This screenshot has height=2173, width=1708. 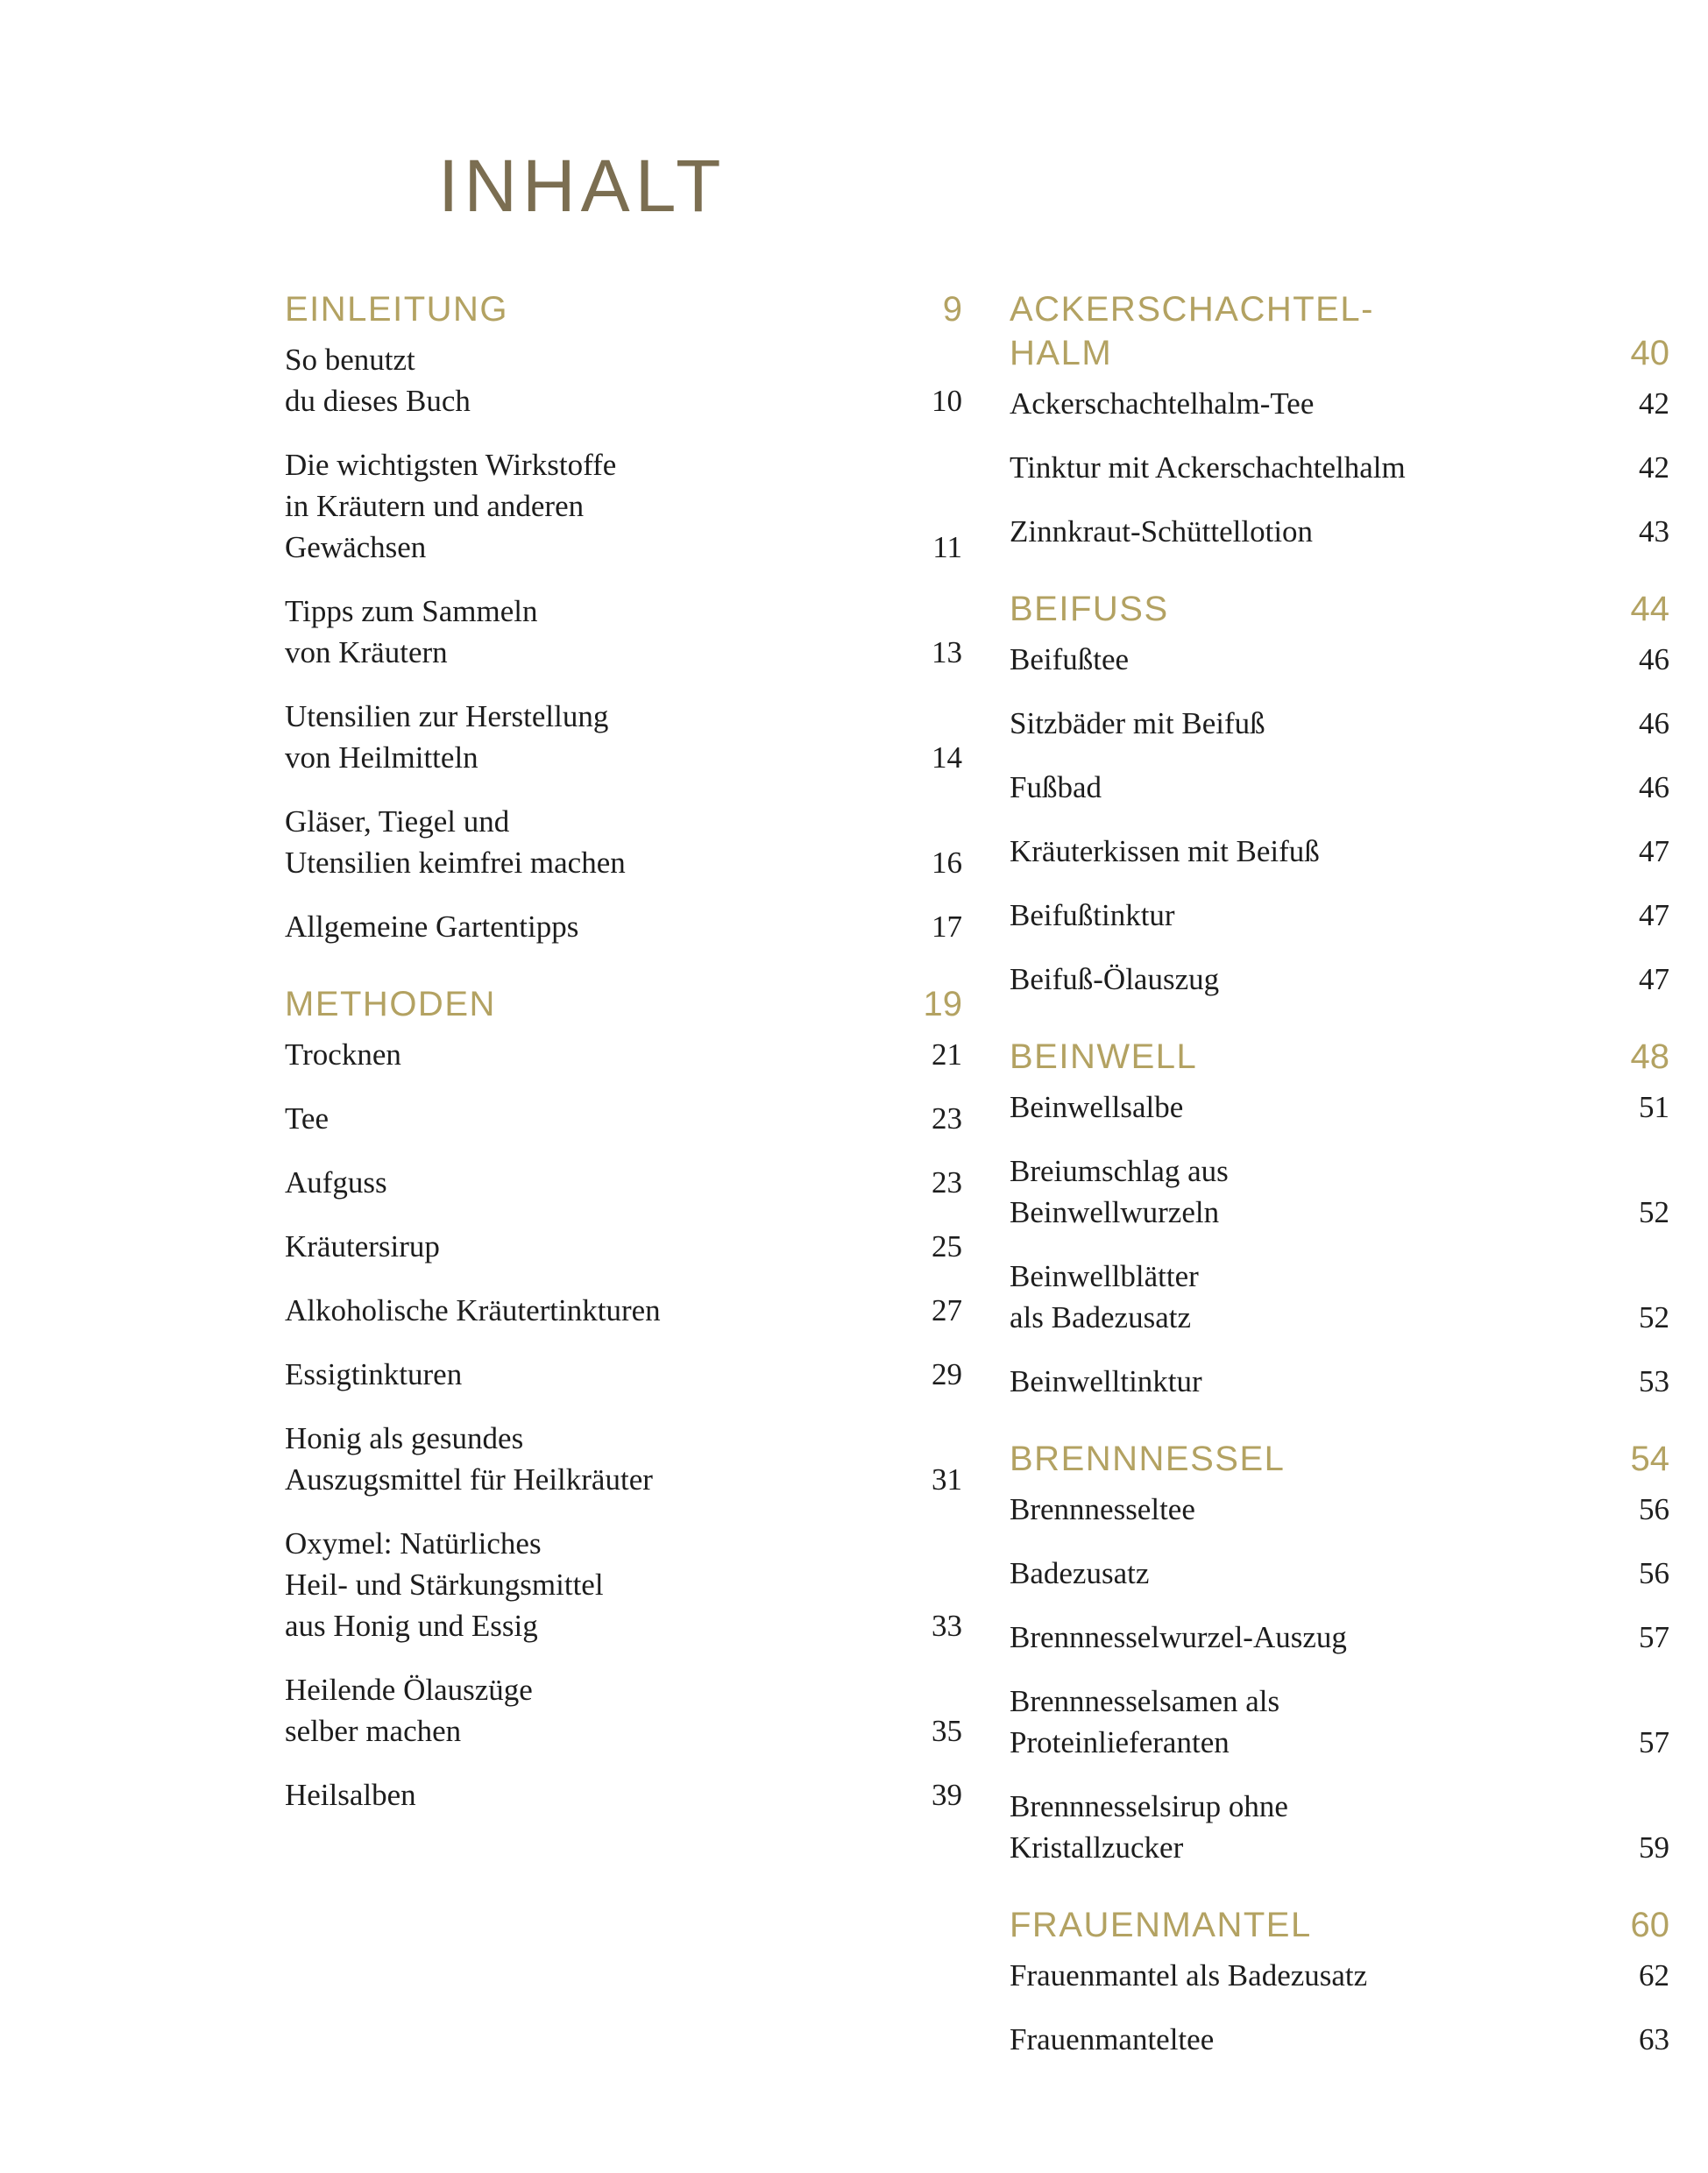 I want to click on entry-label: Beinwellsalbe, so click(x=1097, y=1107).